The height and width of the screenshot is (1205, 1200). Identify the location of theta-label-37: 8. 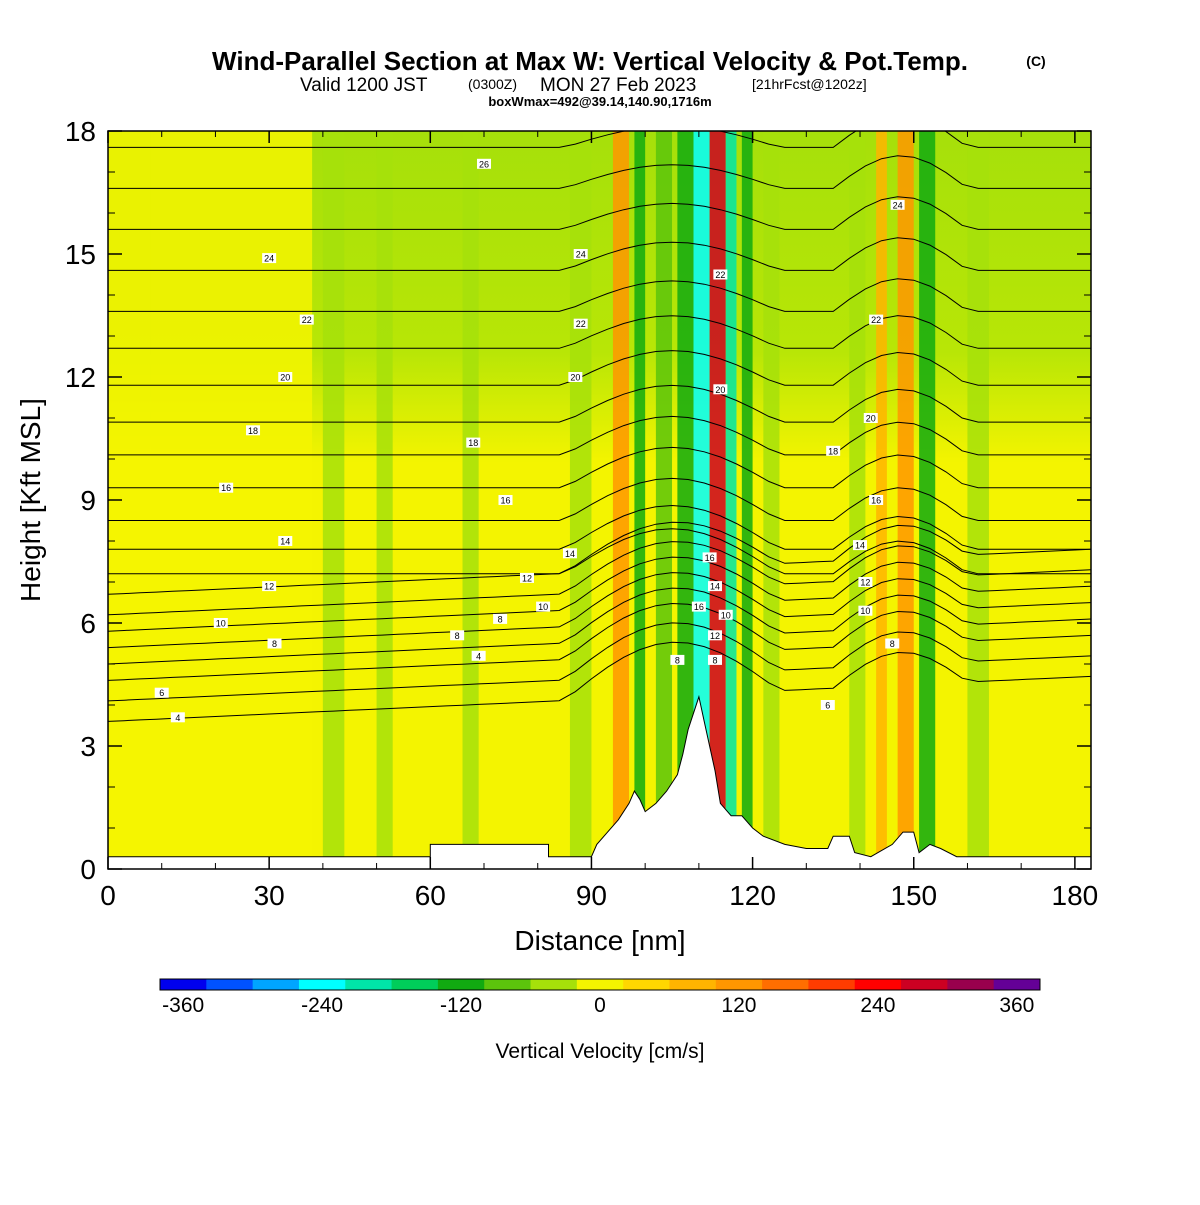
(714, 659).